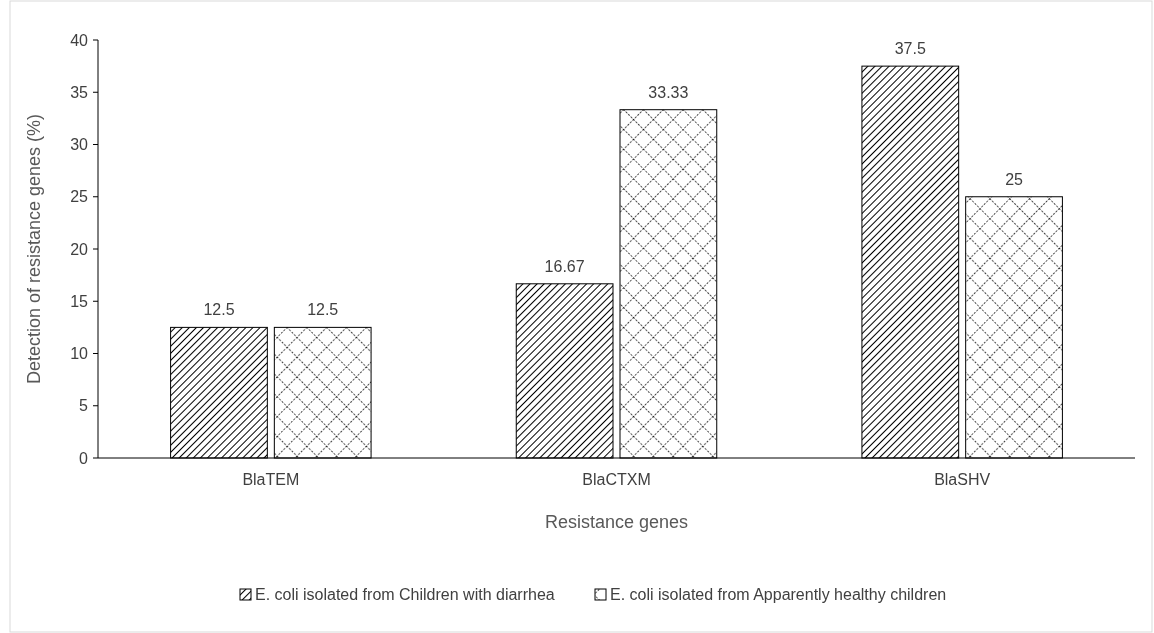  What do you see at coordinates (1014, 179) in the screenshot?
I see `data-label: 25` at bounding box center [1014, 179].